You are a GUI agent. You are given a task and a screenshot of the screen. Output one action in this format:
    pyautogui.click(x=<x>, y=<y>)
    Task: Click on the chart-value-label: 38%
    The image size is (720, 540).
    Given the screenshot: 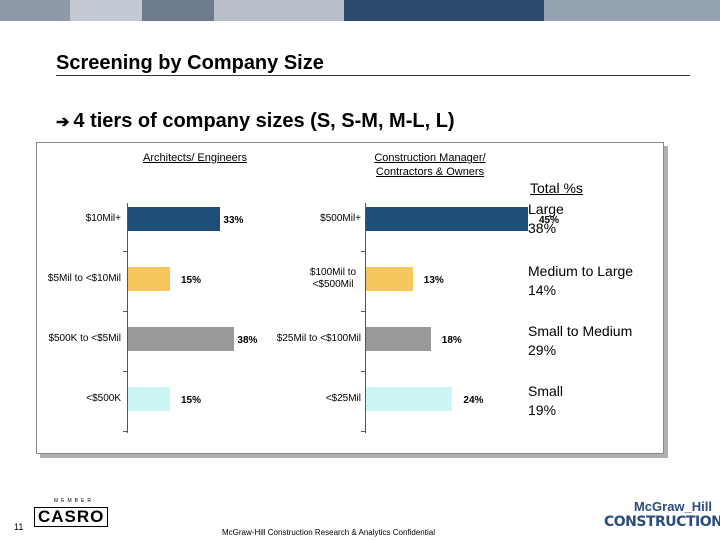 What is the action you would take?
    pyautogui.click(x=247, y=340)
    